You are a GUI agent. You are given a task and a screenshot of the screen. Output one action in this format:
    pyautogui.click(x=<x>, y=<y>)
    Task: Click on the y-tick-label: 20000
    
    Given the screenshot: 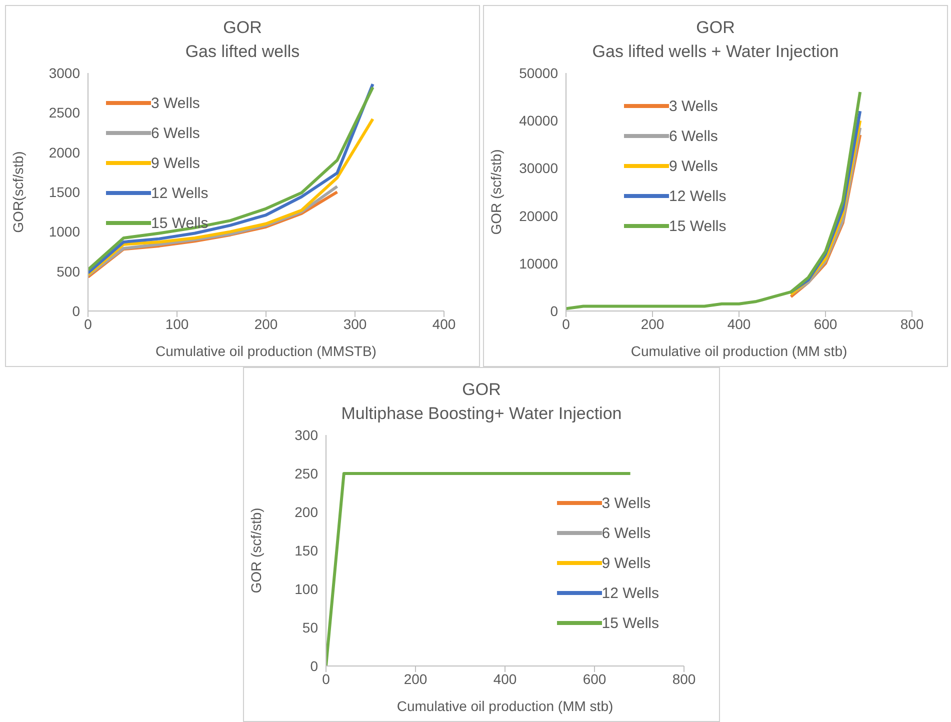 What is the action you would take?
    pyautogui.click(x=538, y=216)
    